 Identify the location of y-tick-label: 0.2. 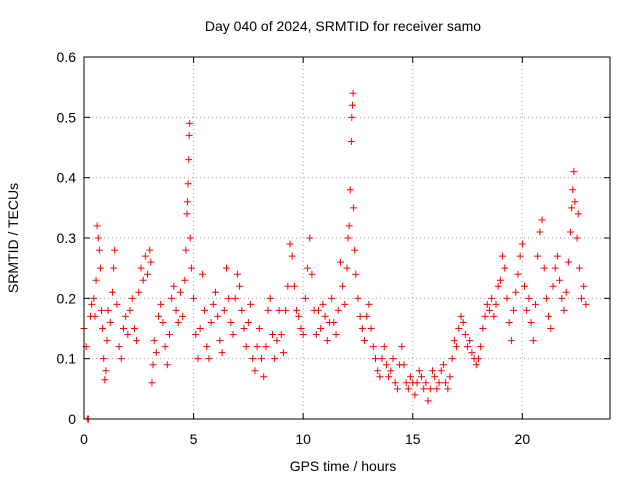
(67, 298).